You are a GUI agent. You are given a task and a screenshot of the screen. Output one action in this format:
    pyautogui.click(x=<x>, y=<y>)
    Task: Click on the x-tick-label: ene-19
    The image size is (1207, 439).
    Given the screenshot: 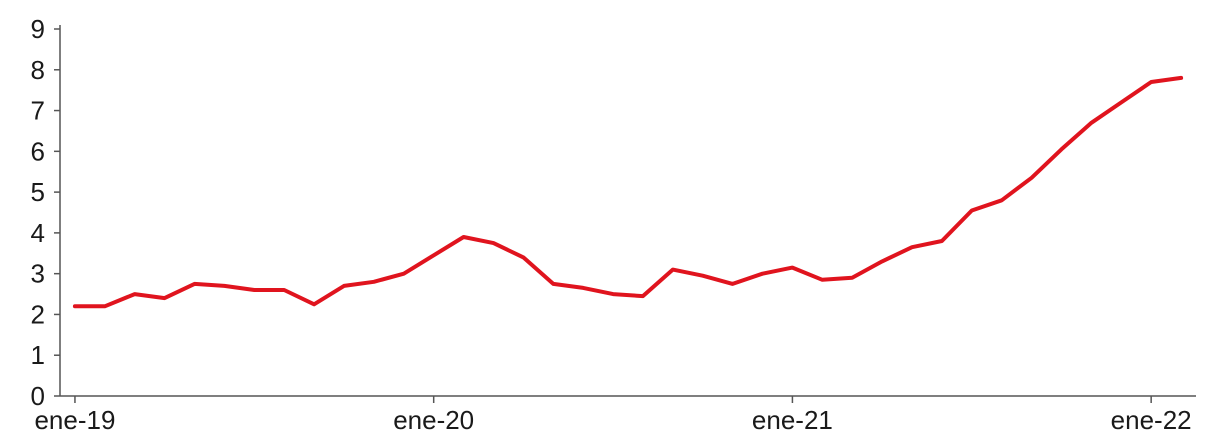 What is the action you would take?
    pyautogui.click(x=74, y=420)
    